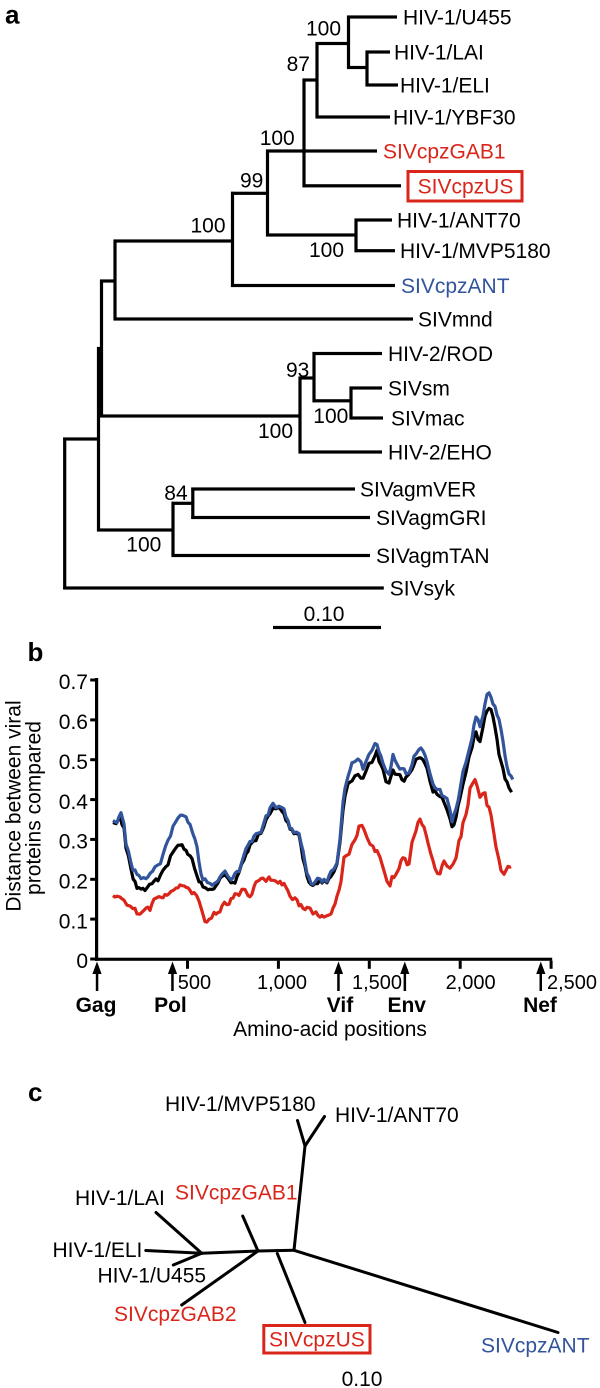 The height and width of the screenshot is (1388, 600). Describe the element at coordinates (73, 882) in the screenshot. I see `svg-text: 0.2` at that location.